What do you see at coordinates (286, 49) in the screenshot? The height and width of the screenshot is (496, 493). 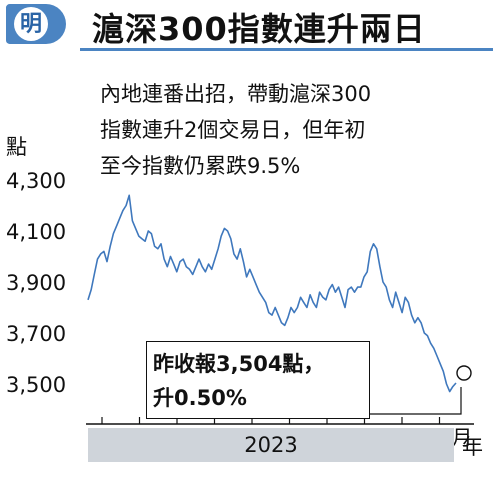 I see `header-rule` at bounding box center [286, 49].